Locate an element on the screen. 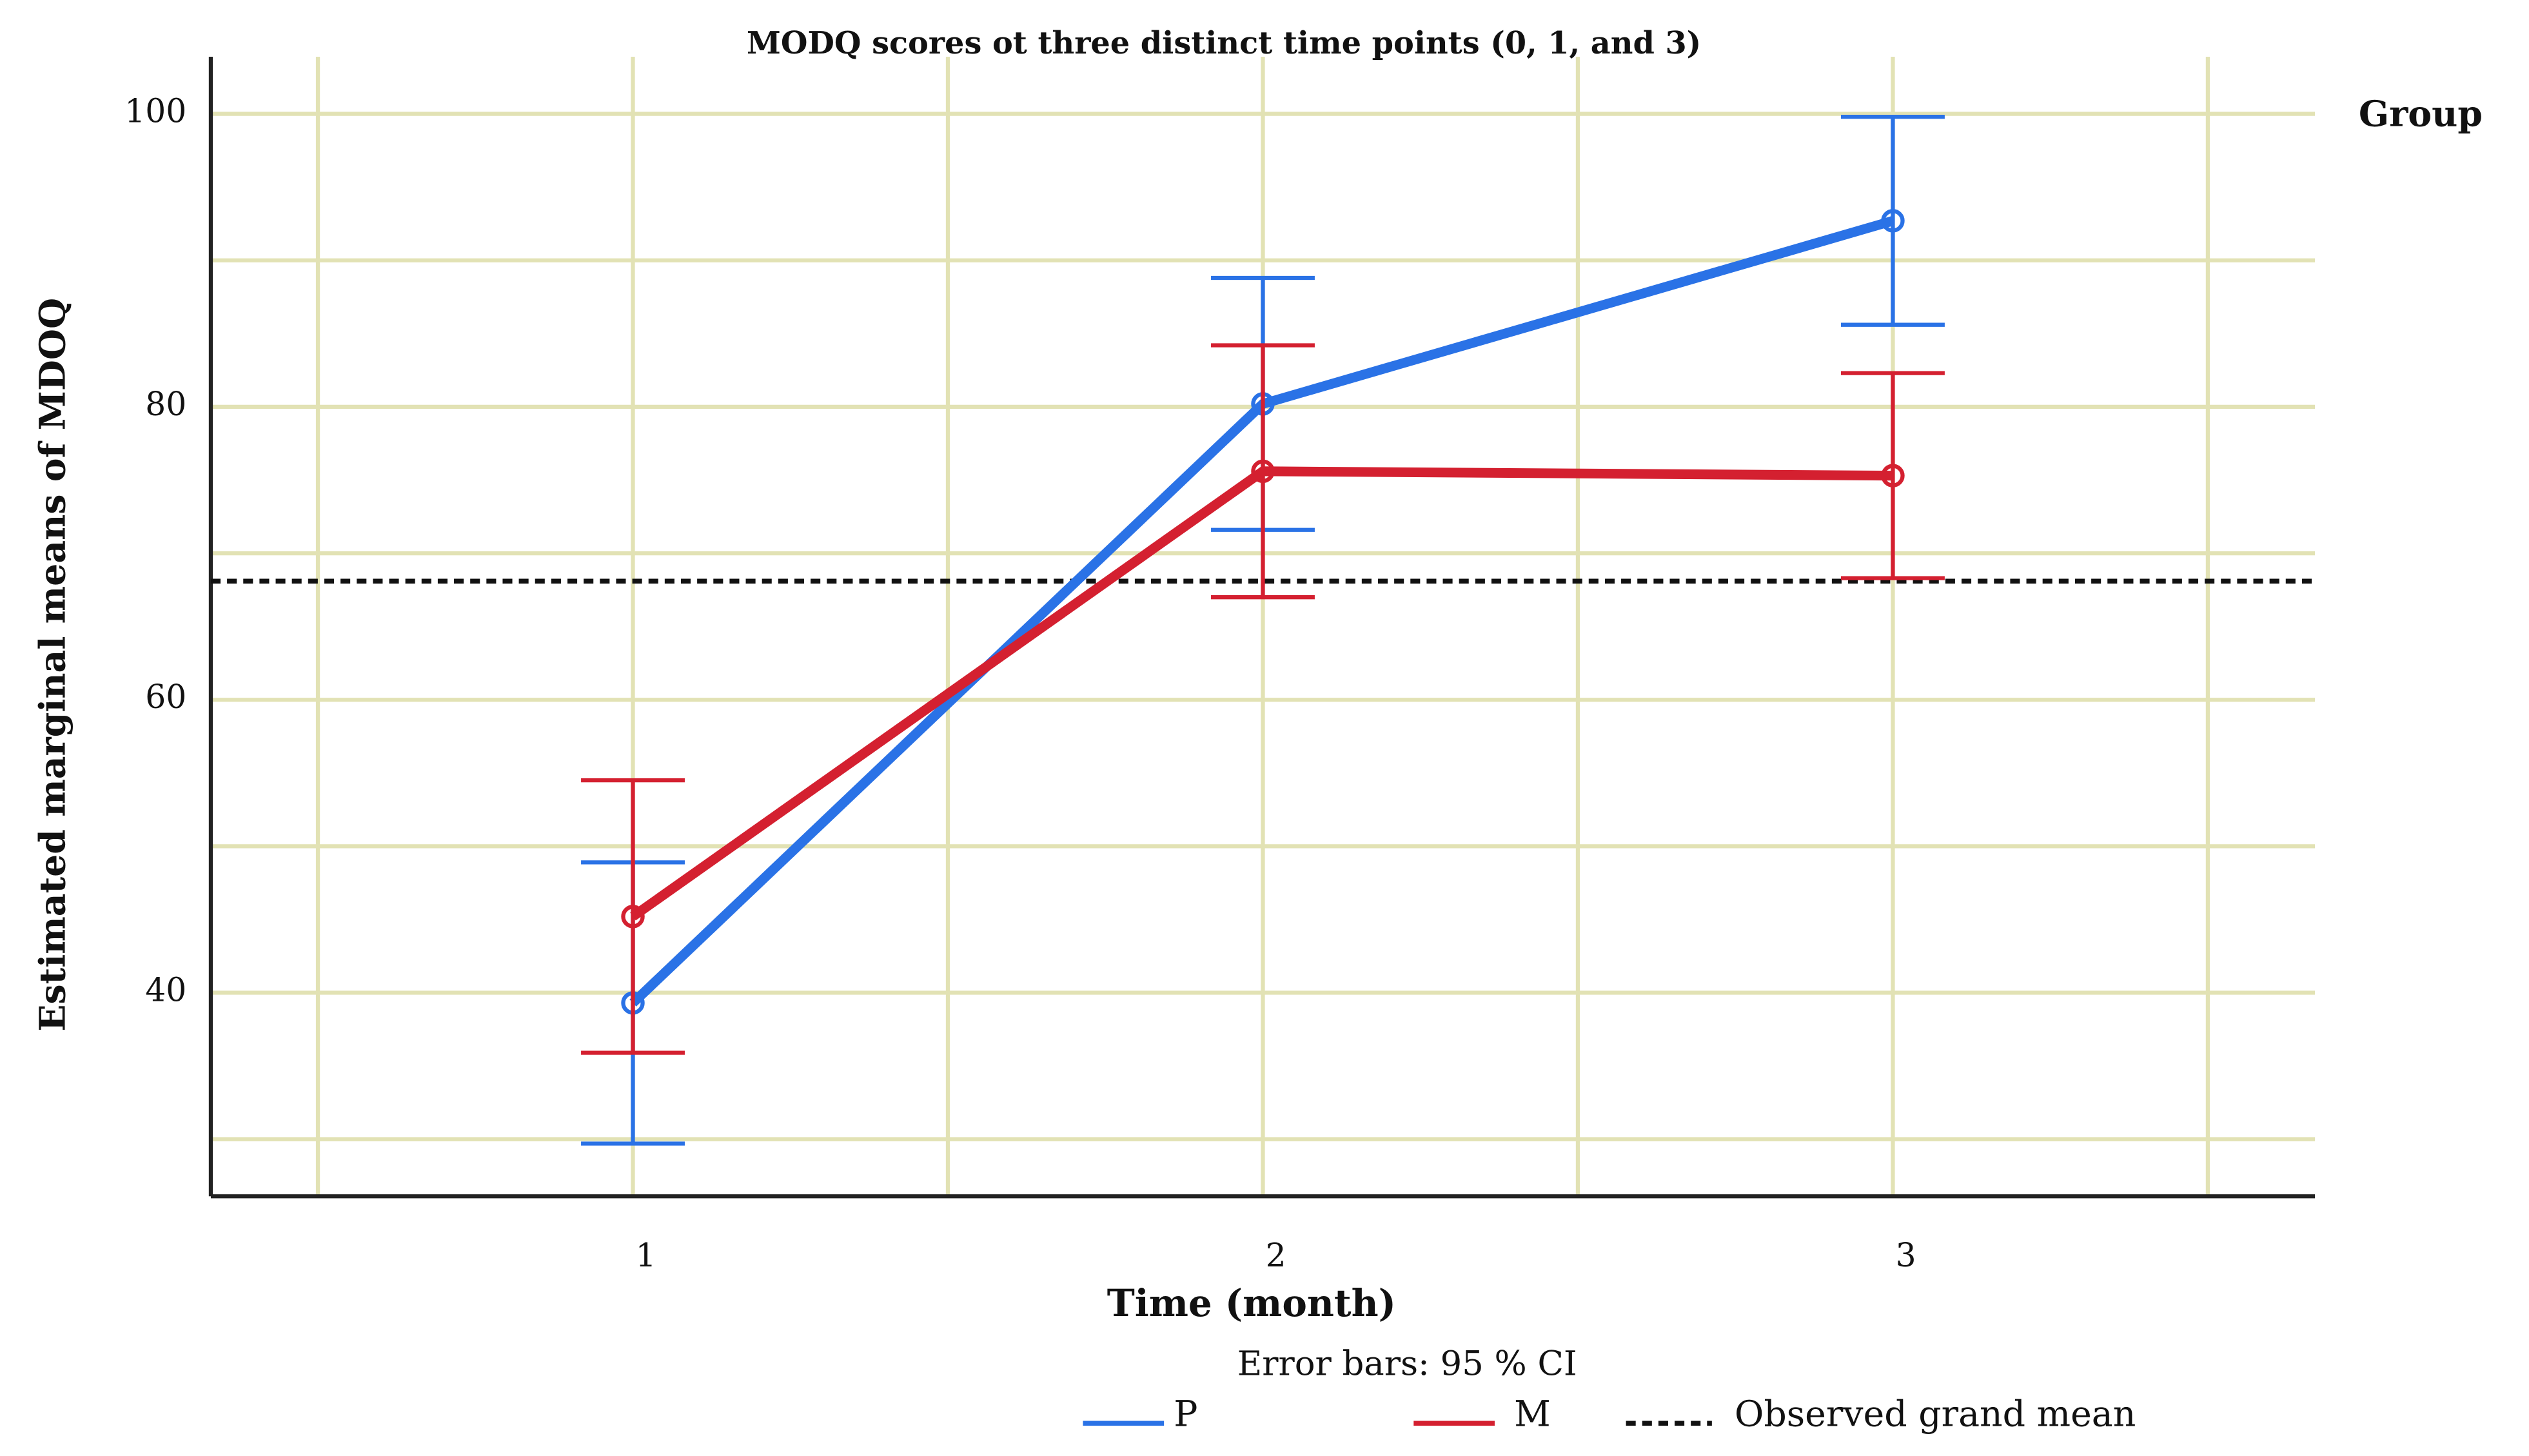 This screenshot has height=1456, width=2529. legend-title: Group is located at coordinates (2421, 114).